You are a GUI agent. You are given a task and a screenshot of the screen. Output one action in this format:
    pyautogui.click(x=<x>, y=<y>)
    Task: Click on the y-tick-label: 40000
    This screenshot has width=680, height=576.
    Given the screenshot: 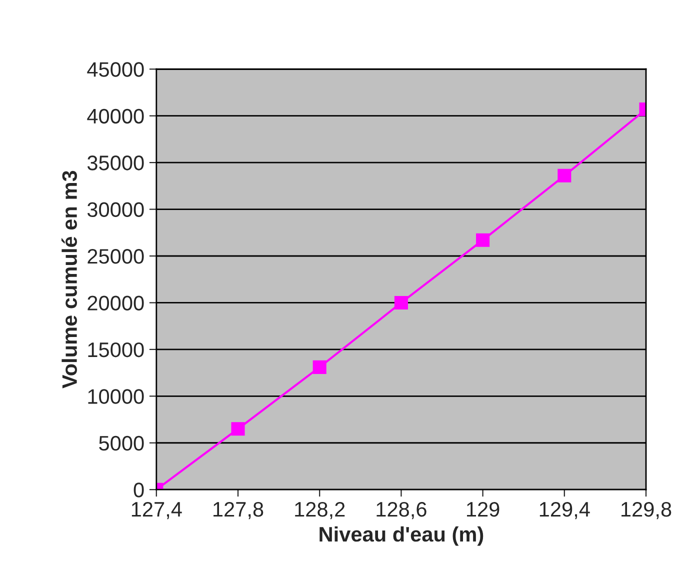 What is the action you would take?
    pyautogui.click(x=115, y=116)
    